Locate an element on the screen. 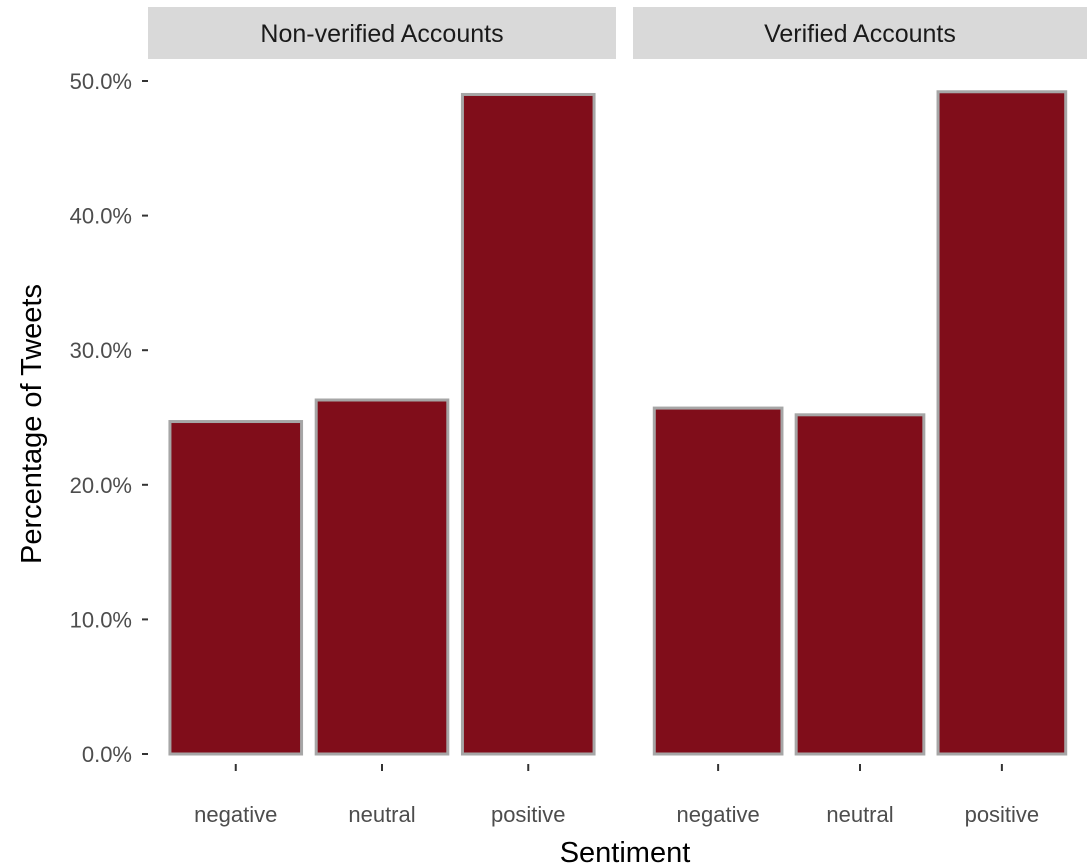 Image resolution: width=1087 pixels, height=867 pixels. x-axis-title: Sentiment is located at coordinates (625, 852).